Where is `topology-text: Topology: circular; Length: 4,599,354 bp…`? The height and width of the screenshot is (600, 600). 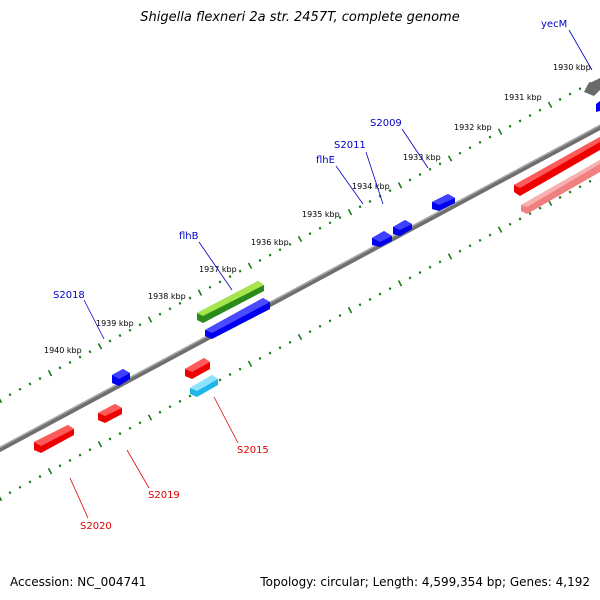 topology-text: Topology: circular; Length: 4,599,354 bp… is located at coordinates (425, 582).